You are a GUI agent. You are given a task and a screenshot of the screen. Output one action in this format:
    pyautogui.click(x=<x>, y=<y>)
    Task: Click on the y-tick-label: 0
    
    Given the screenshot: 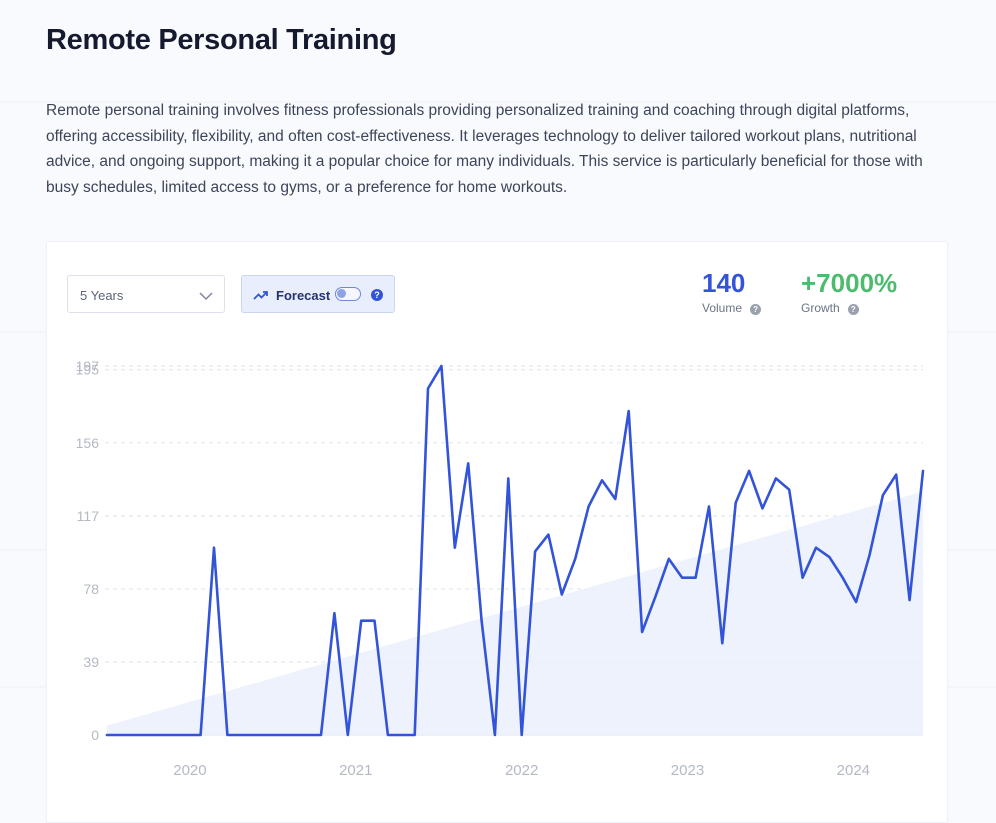 What is the action you would take?
    pyautogui.click(x=95, y=735)
    